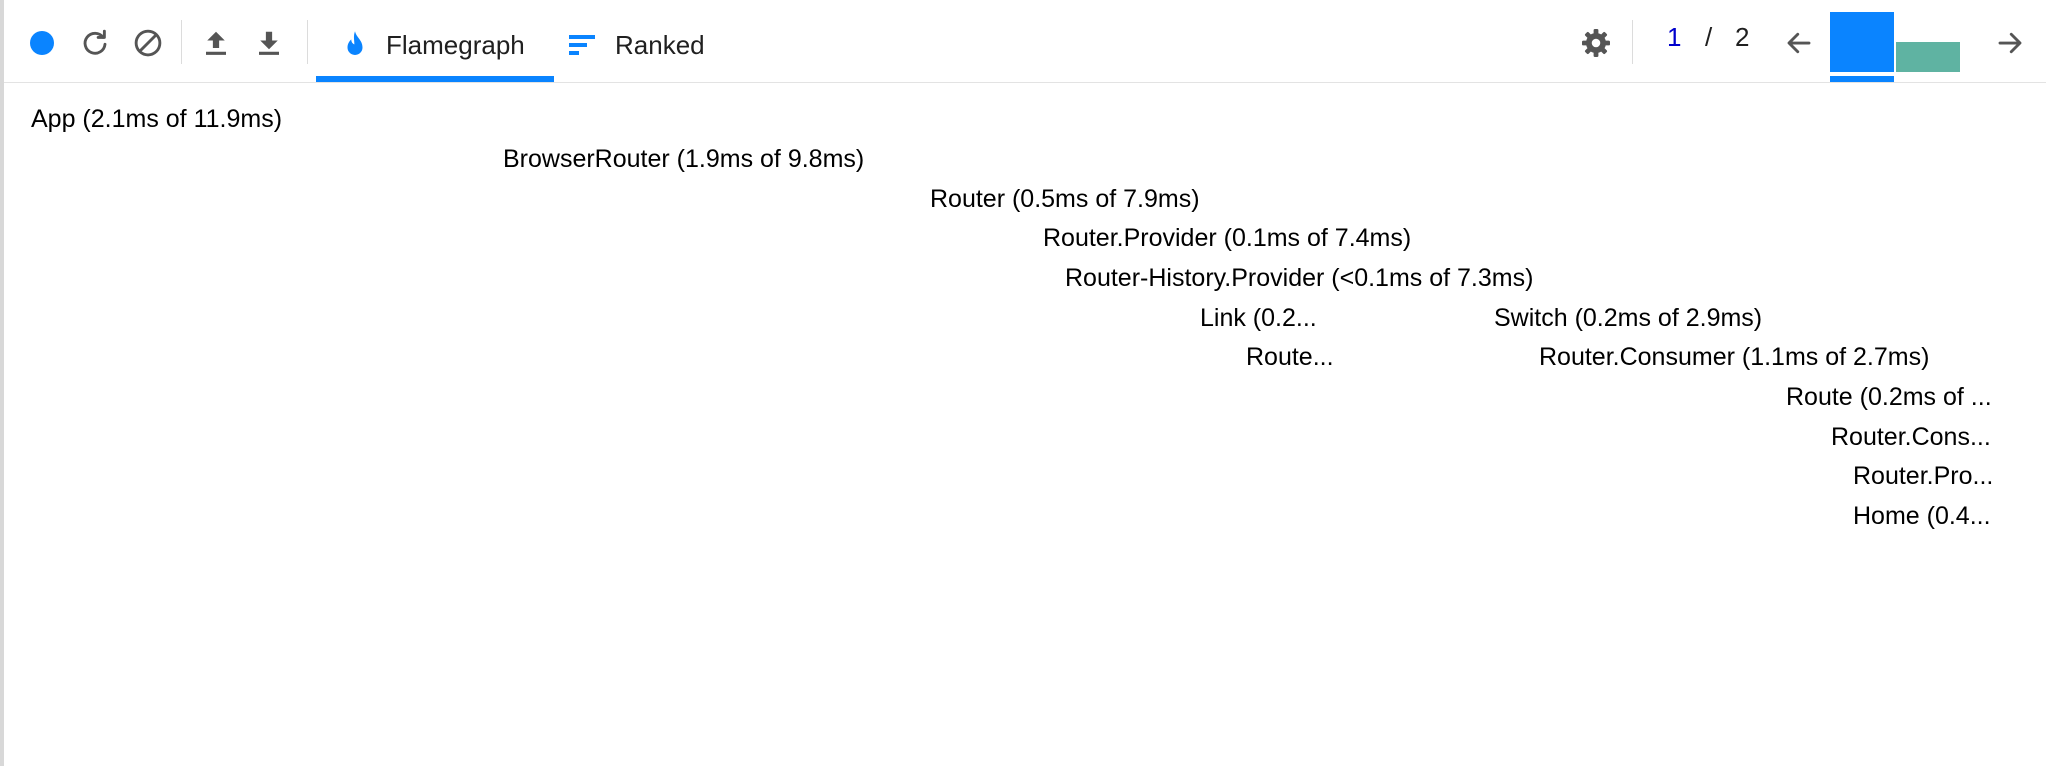 The image size is (2046, 766). Describe the element at coordinates (583, 45) in the screenshot. I see `ranked-icon` at that location.